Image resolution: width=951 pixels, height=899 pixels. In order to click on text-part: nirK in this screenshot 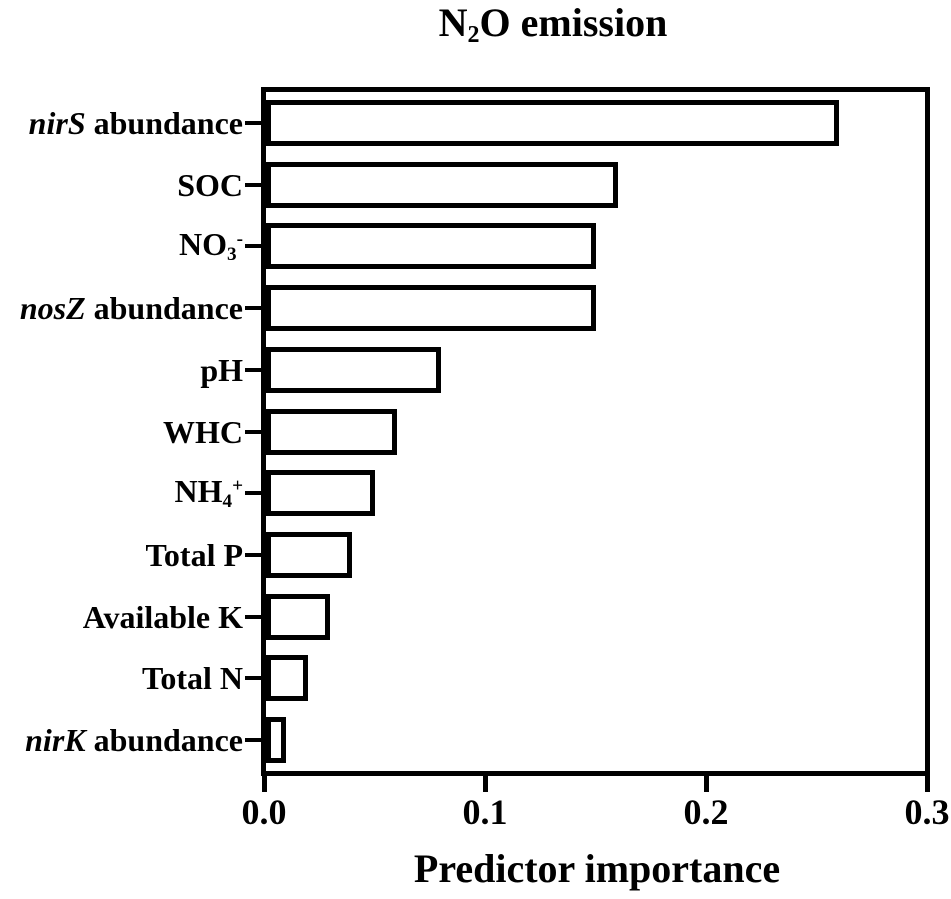, I will do `click(55, 740)`.